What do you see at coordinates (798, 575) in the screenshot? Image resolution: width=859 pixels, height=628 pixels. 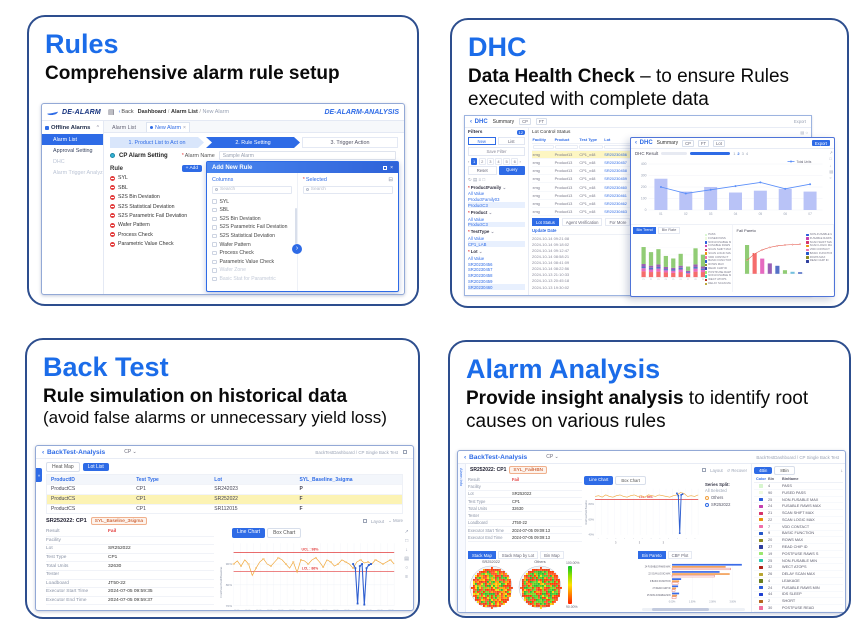 I see `bin-row: 26 DELAY SCAN MAX` at bounding box center [798, 575].